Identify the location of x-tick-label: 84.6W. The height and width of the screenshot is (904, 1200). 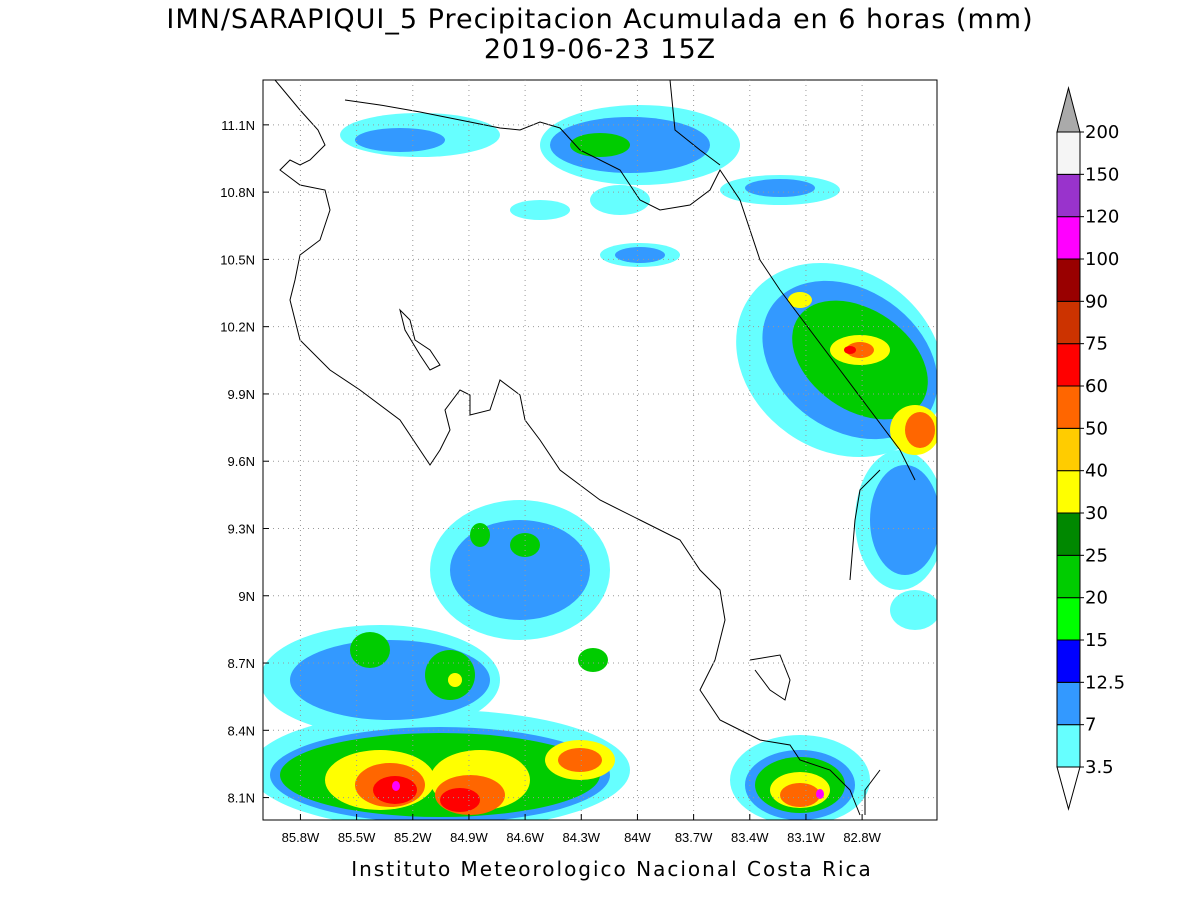
(525, 837).